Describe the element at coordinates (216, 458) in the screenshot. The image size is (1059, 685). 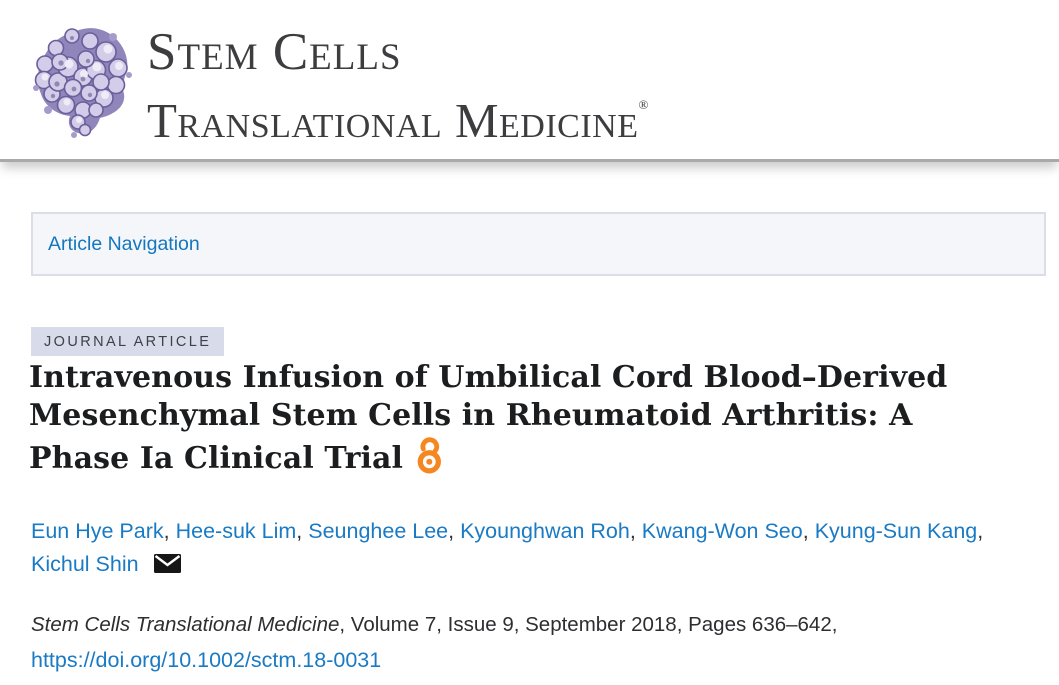
I see `article-title-line-text: Phase Ia Clinical Trial` at that location.